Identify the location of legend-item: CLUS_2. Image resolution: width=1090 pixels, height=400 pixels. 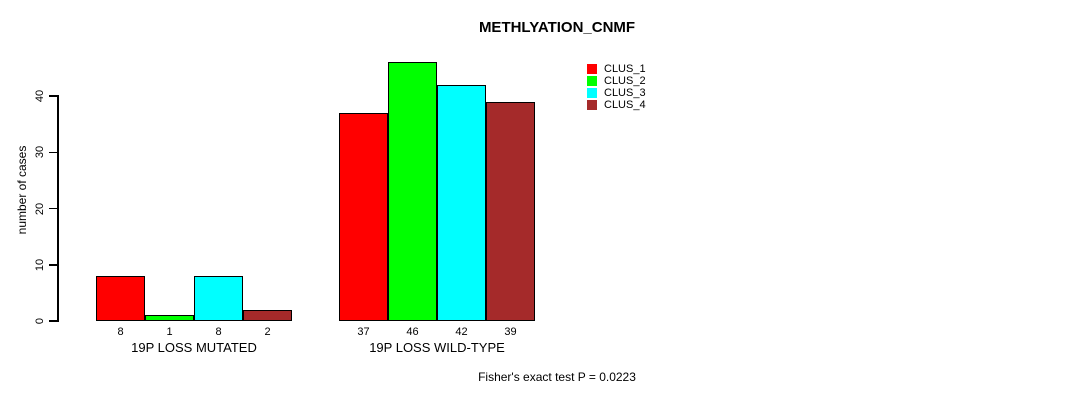
(616, 80).